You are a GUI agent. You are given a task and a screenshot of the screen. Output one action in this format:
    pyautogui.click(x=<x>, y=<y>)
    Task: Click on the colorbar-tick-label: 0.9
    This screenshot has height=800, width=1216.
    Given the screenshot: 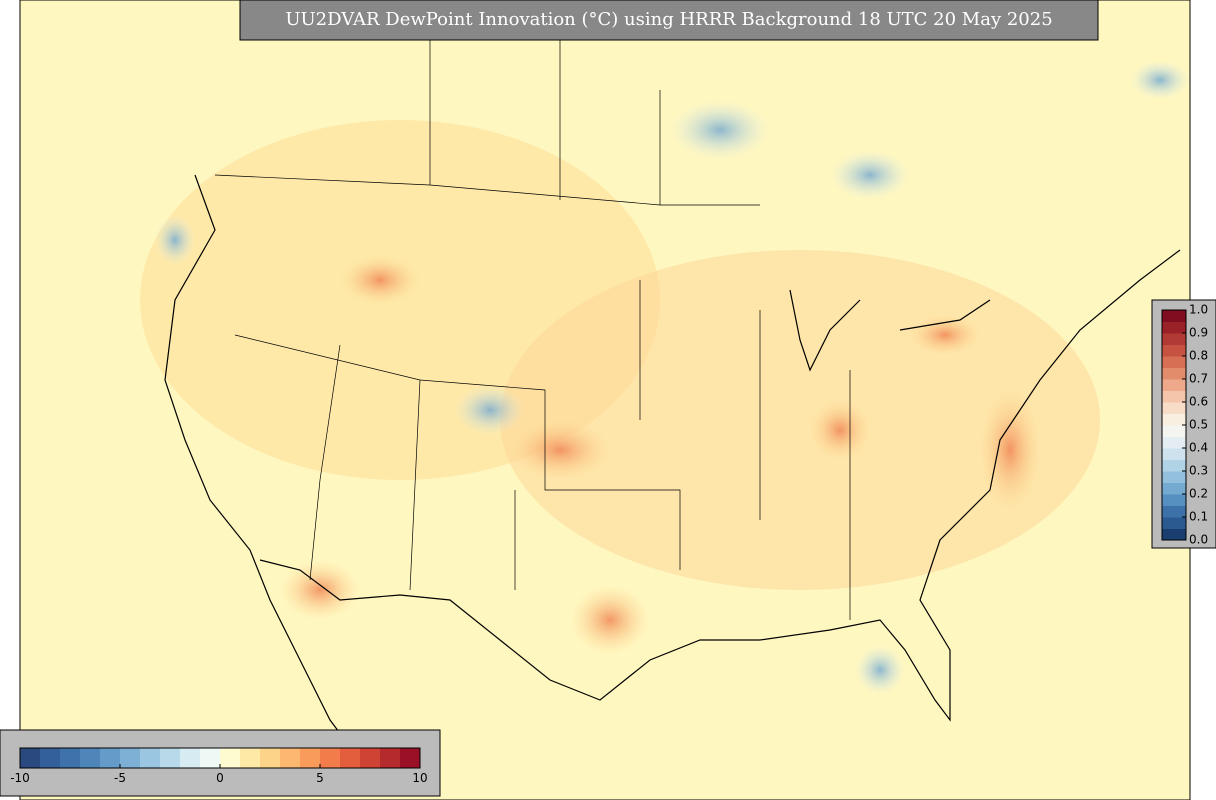 What is the action you would take?
    pyautogui.click(x=1198, y=333)
    